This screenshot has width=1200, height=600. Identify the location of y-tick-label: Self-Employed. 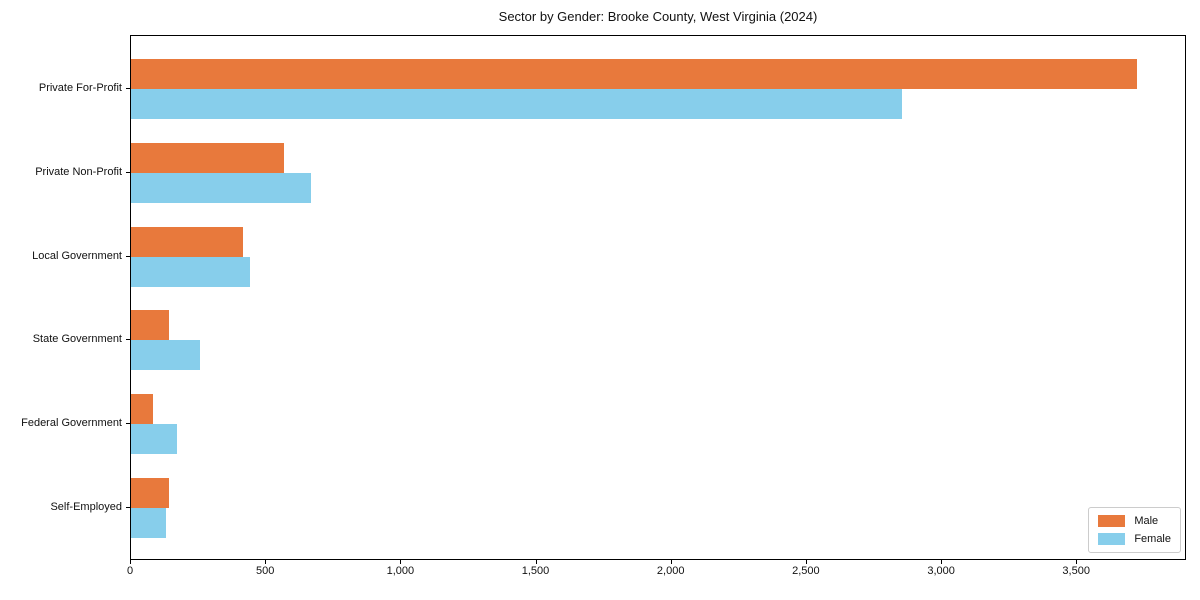
(86, 507).